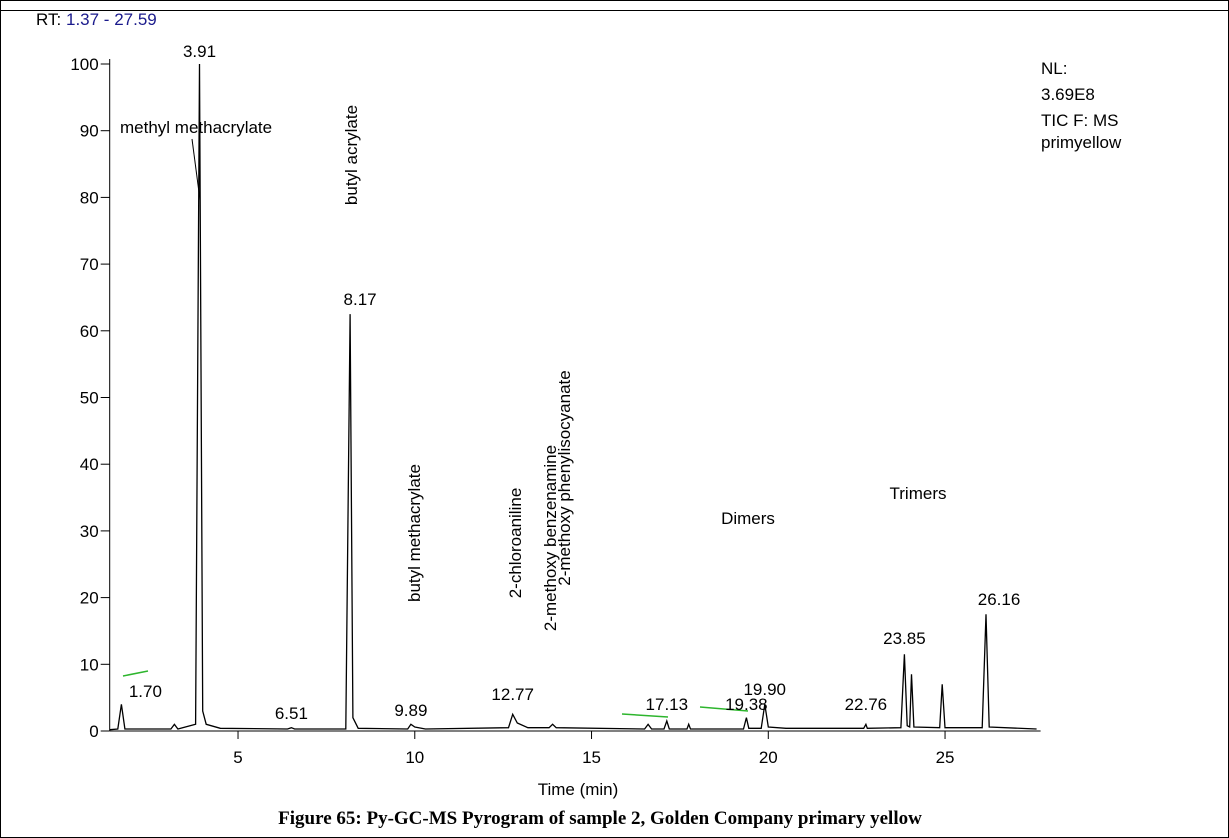 Image resolution: width=1229 pixels, height=838 pixels. What do you see at coordinates (89, 398) in the screenshot?
I see `y-tick-label: 50` at bounding box center [89, 398].